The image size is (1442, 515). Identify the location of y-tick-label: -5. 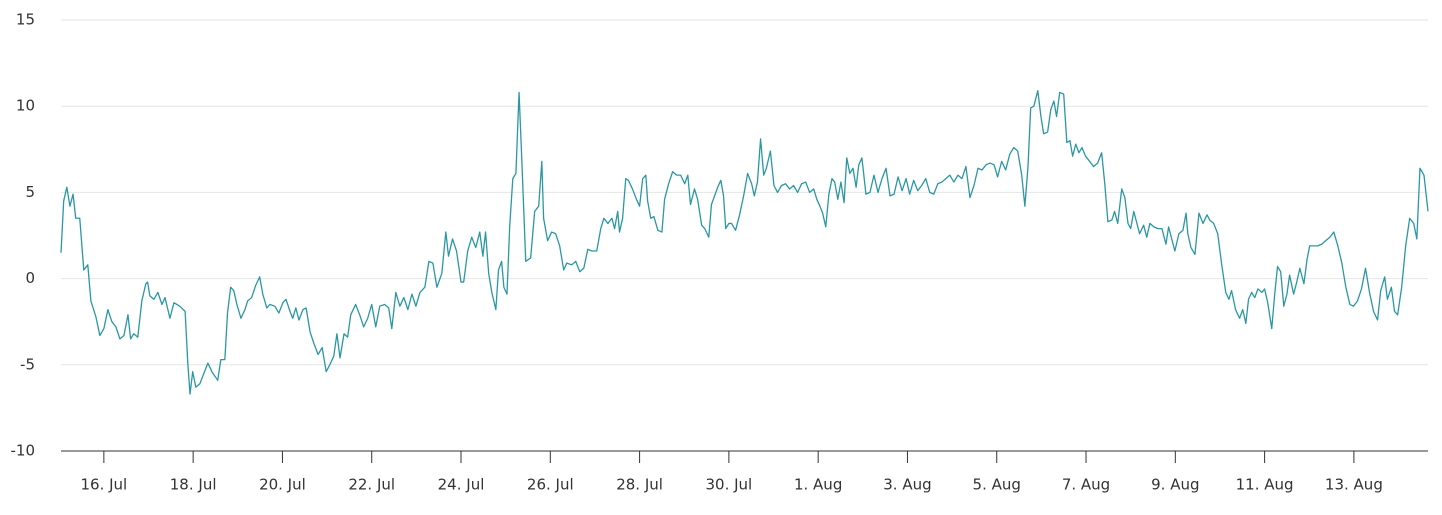
(27, 364).